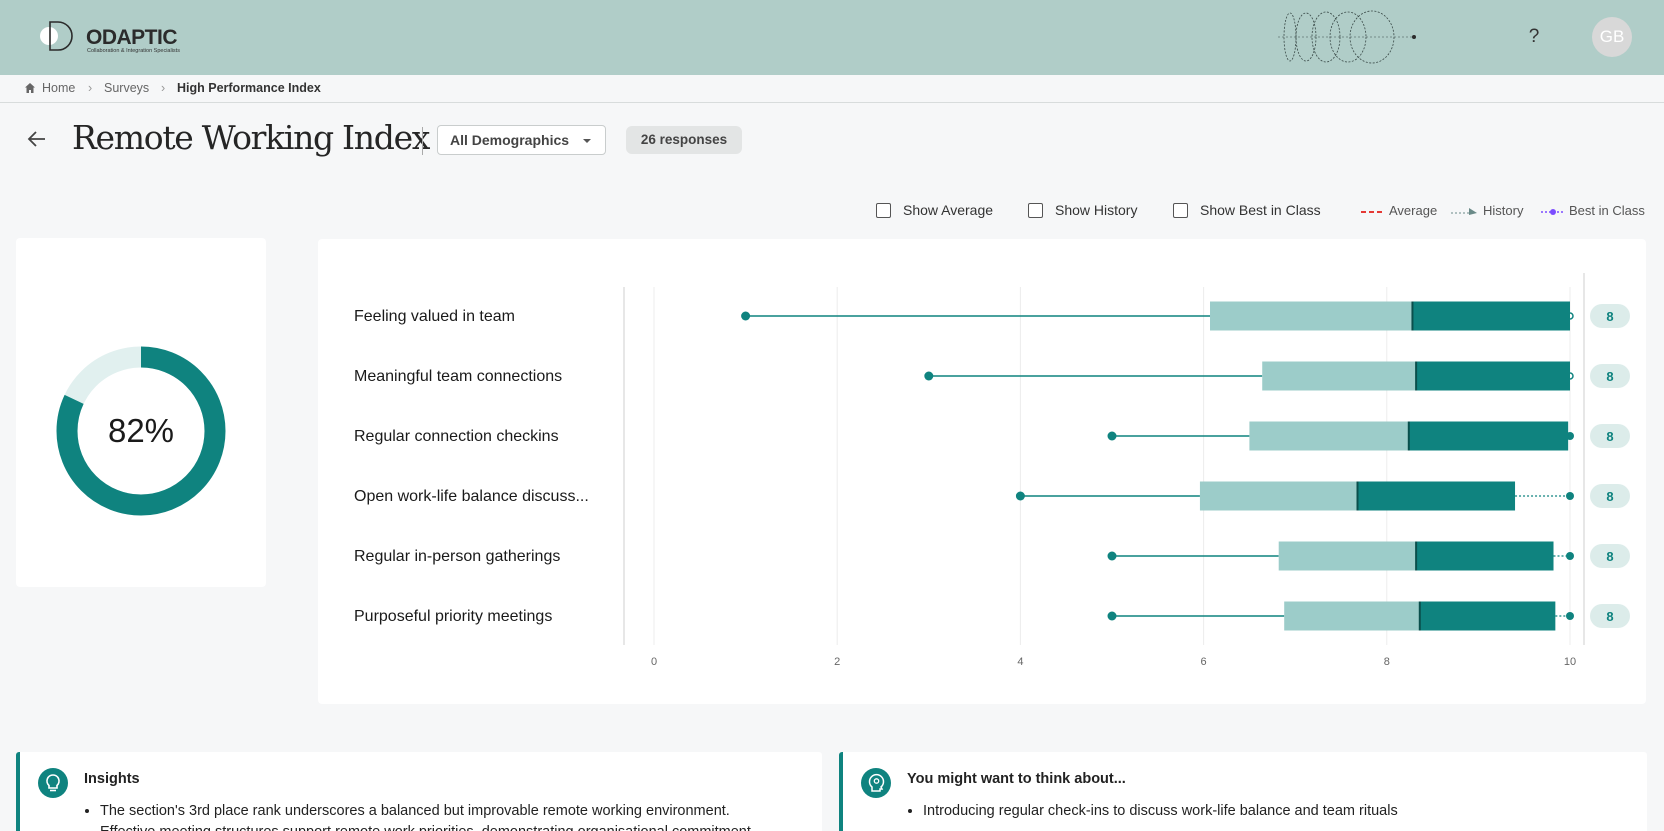  What do you see at coordinates (837, 662) in the screenshot?
I see `x-tick-label: 2` at bounding box center [837, 662].